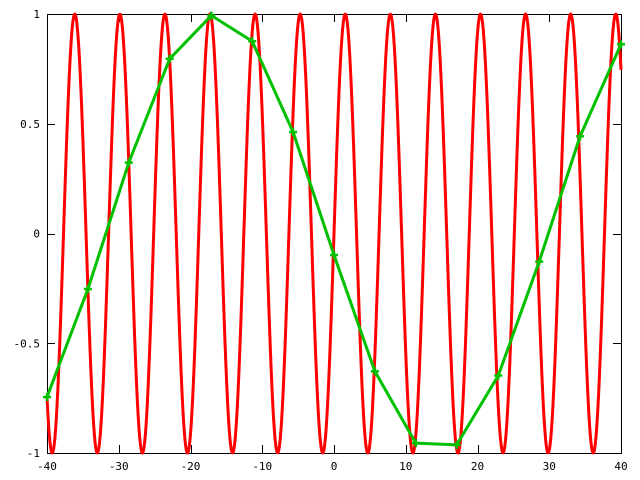 The width and height of the screenshot is (640, 480). Describe the element at coordinates (30, 124) in the screenshot. I see `y-tick-label: 0.5` at that location.